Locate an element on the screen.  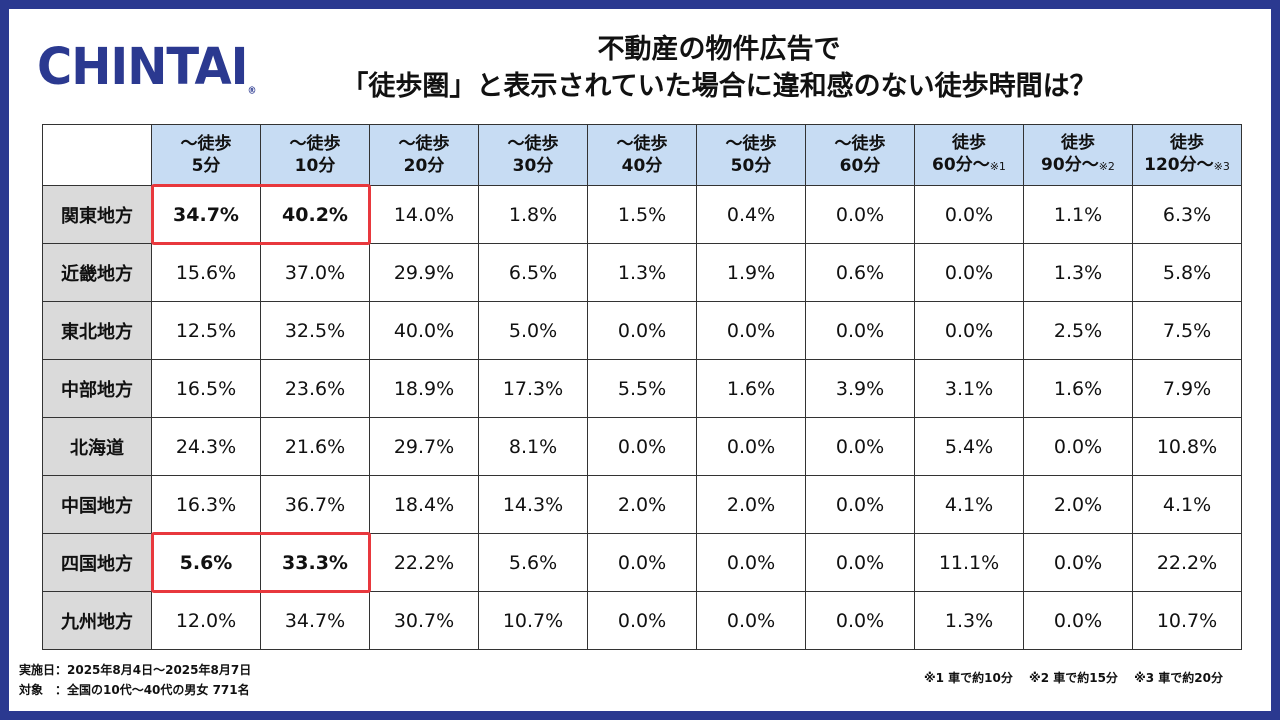
column-header-duration: 40分 is located at coordinates (642, 166).